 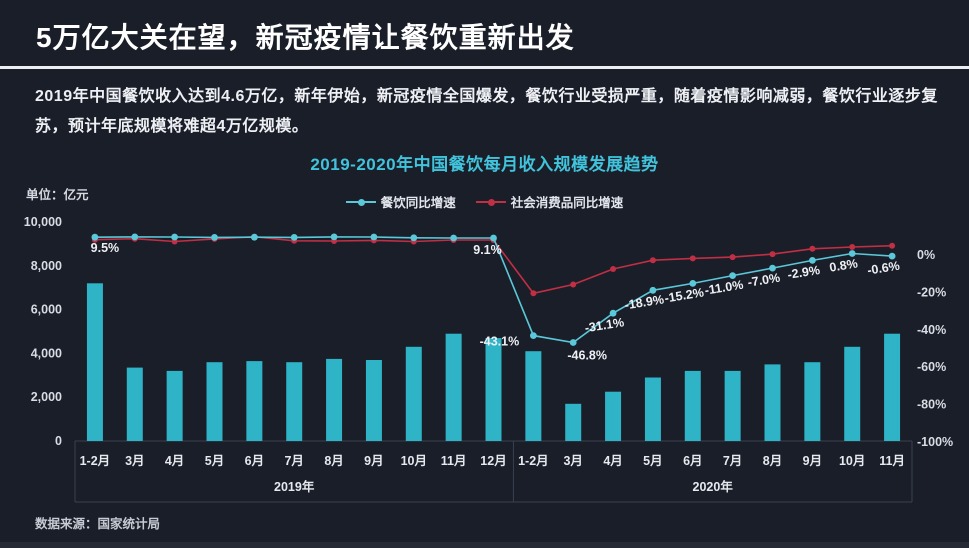 What do you see at coordinates (500, 342) in the screenshot?
I see `point-label: -43.1%` at bounding box center [500, 342].